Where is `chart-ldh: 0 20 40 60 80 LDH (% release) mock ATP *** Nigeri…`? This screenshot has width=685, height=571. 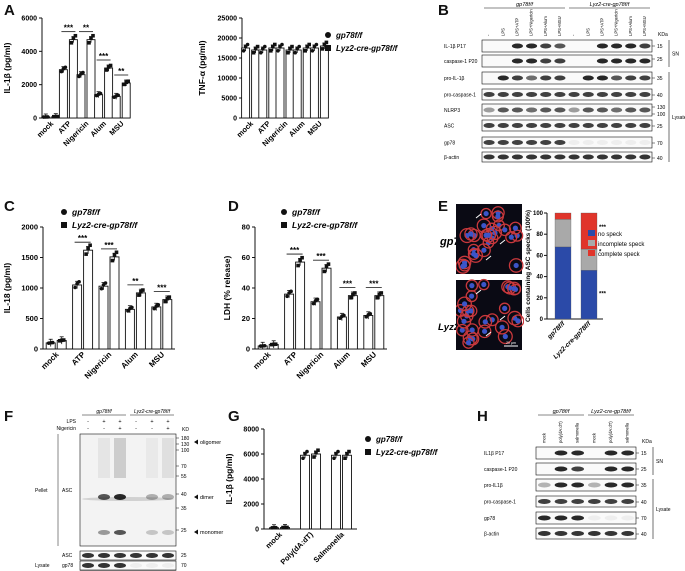 chart-ldh: 0 20 40 60 80 LDH (% release) mock ATP *** Nigeri… is located at coordinates (304, 302).